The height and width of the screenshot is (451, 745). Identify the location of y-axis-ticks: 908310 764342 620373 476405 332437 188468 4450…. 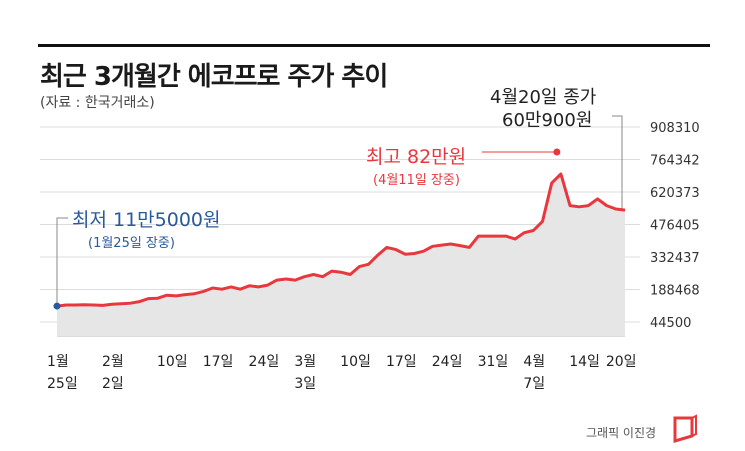
(675, 226).